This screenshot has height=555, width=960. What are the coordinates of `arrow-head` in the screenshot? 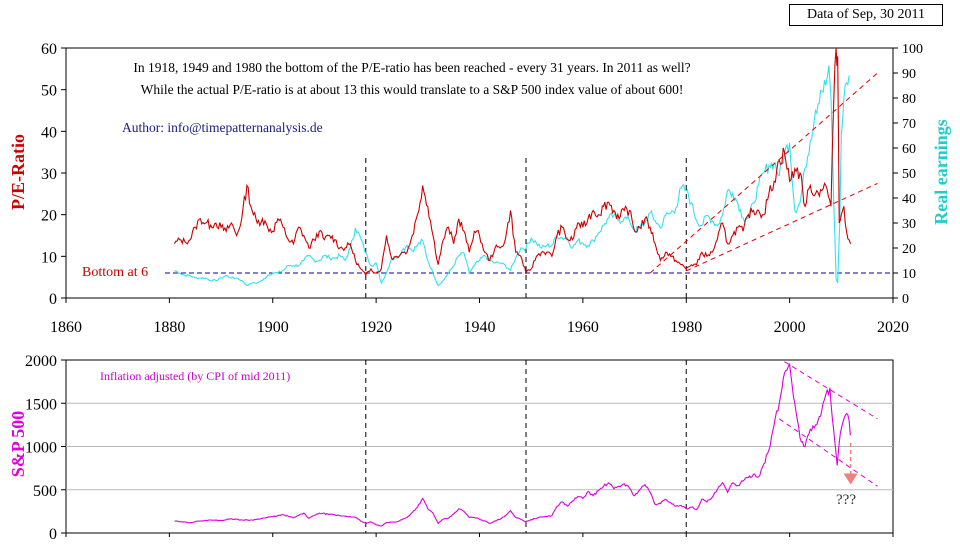 It's located at (850, 479).